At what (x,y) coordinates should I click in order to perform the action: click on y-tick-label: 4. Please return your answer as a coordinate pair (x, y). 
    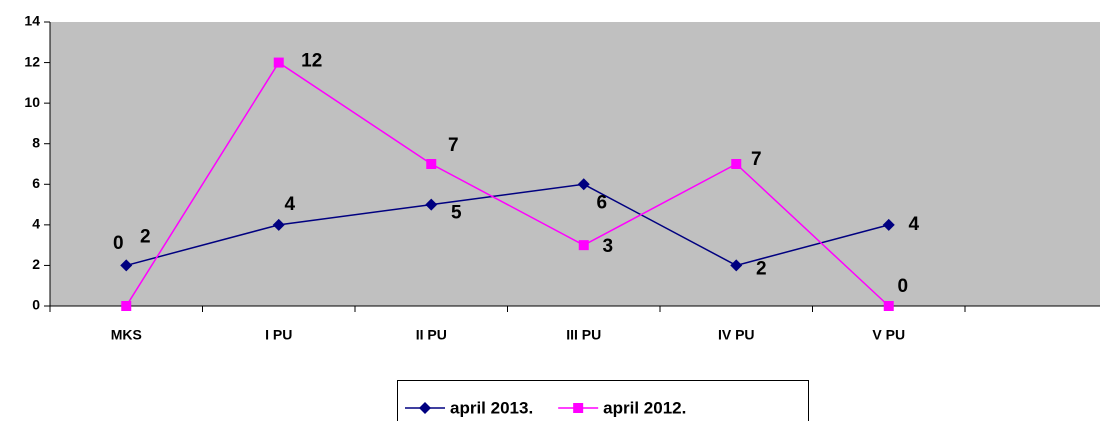
    Looking at the image, I should click on (36, 224).